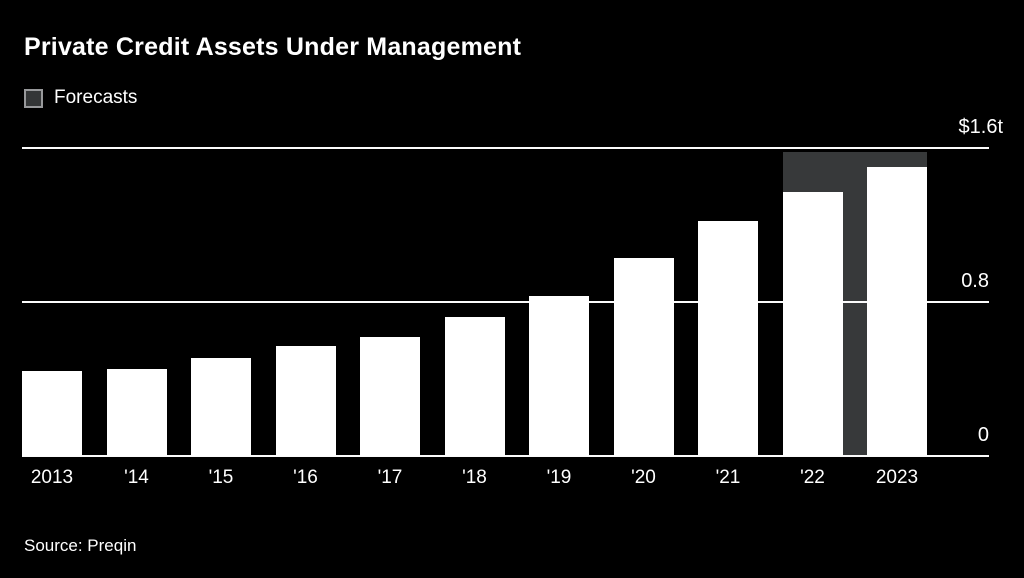  Describe the element at coordinates (80, 545) in the screenshot. I see `source-note: Source: Preqin` at that location.